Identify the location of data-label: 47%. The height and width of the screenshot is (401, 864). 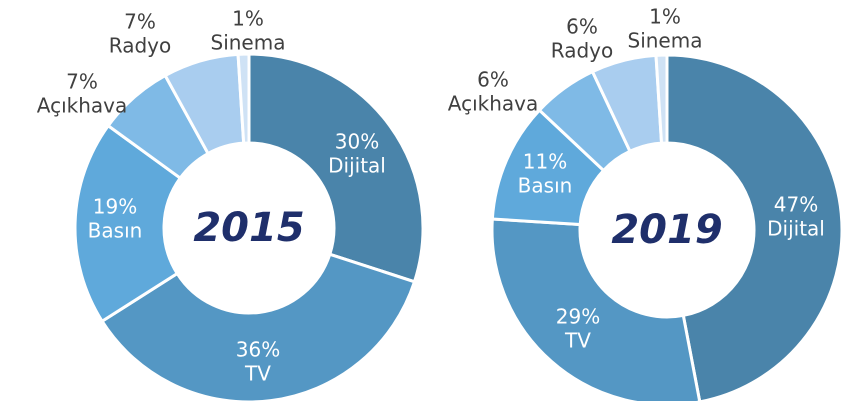
(796, 205).